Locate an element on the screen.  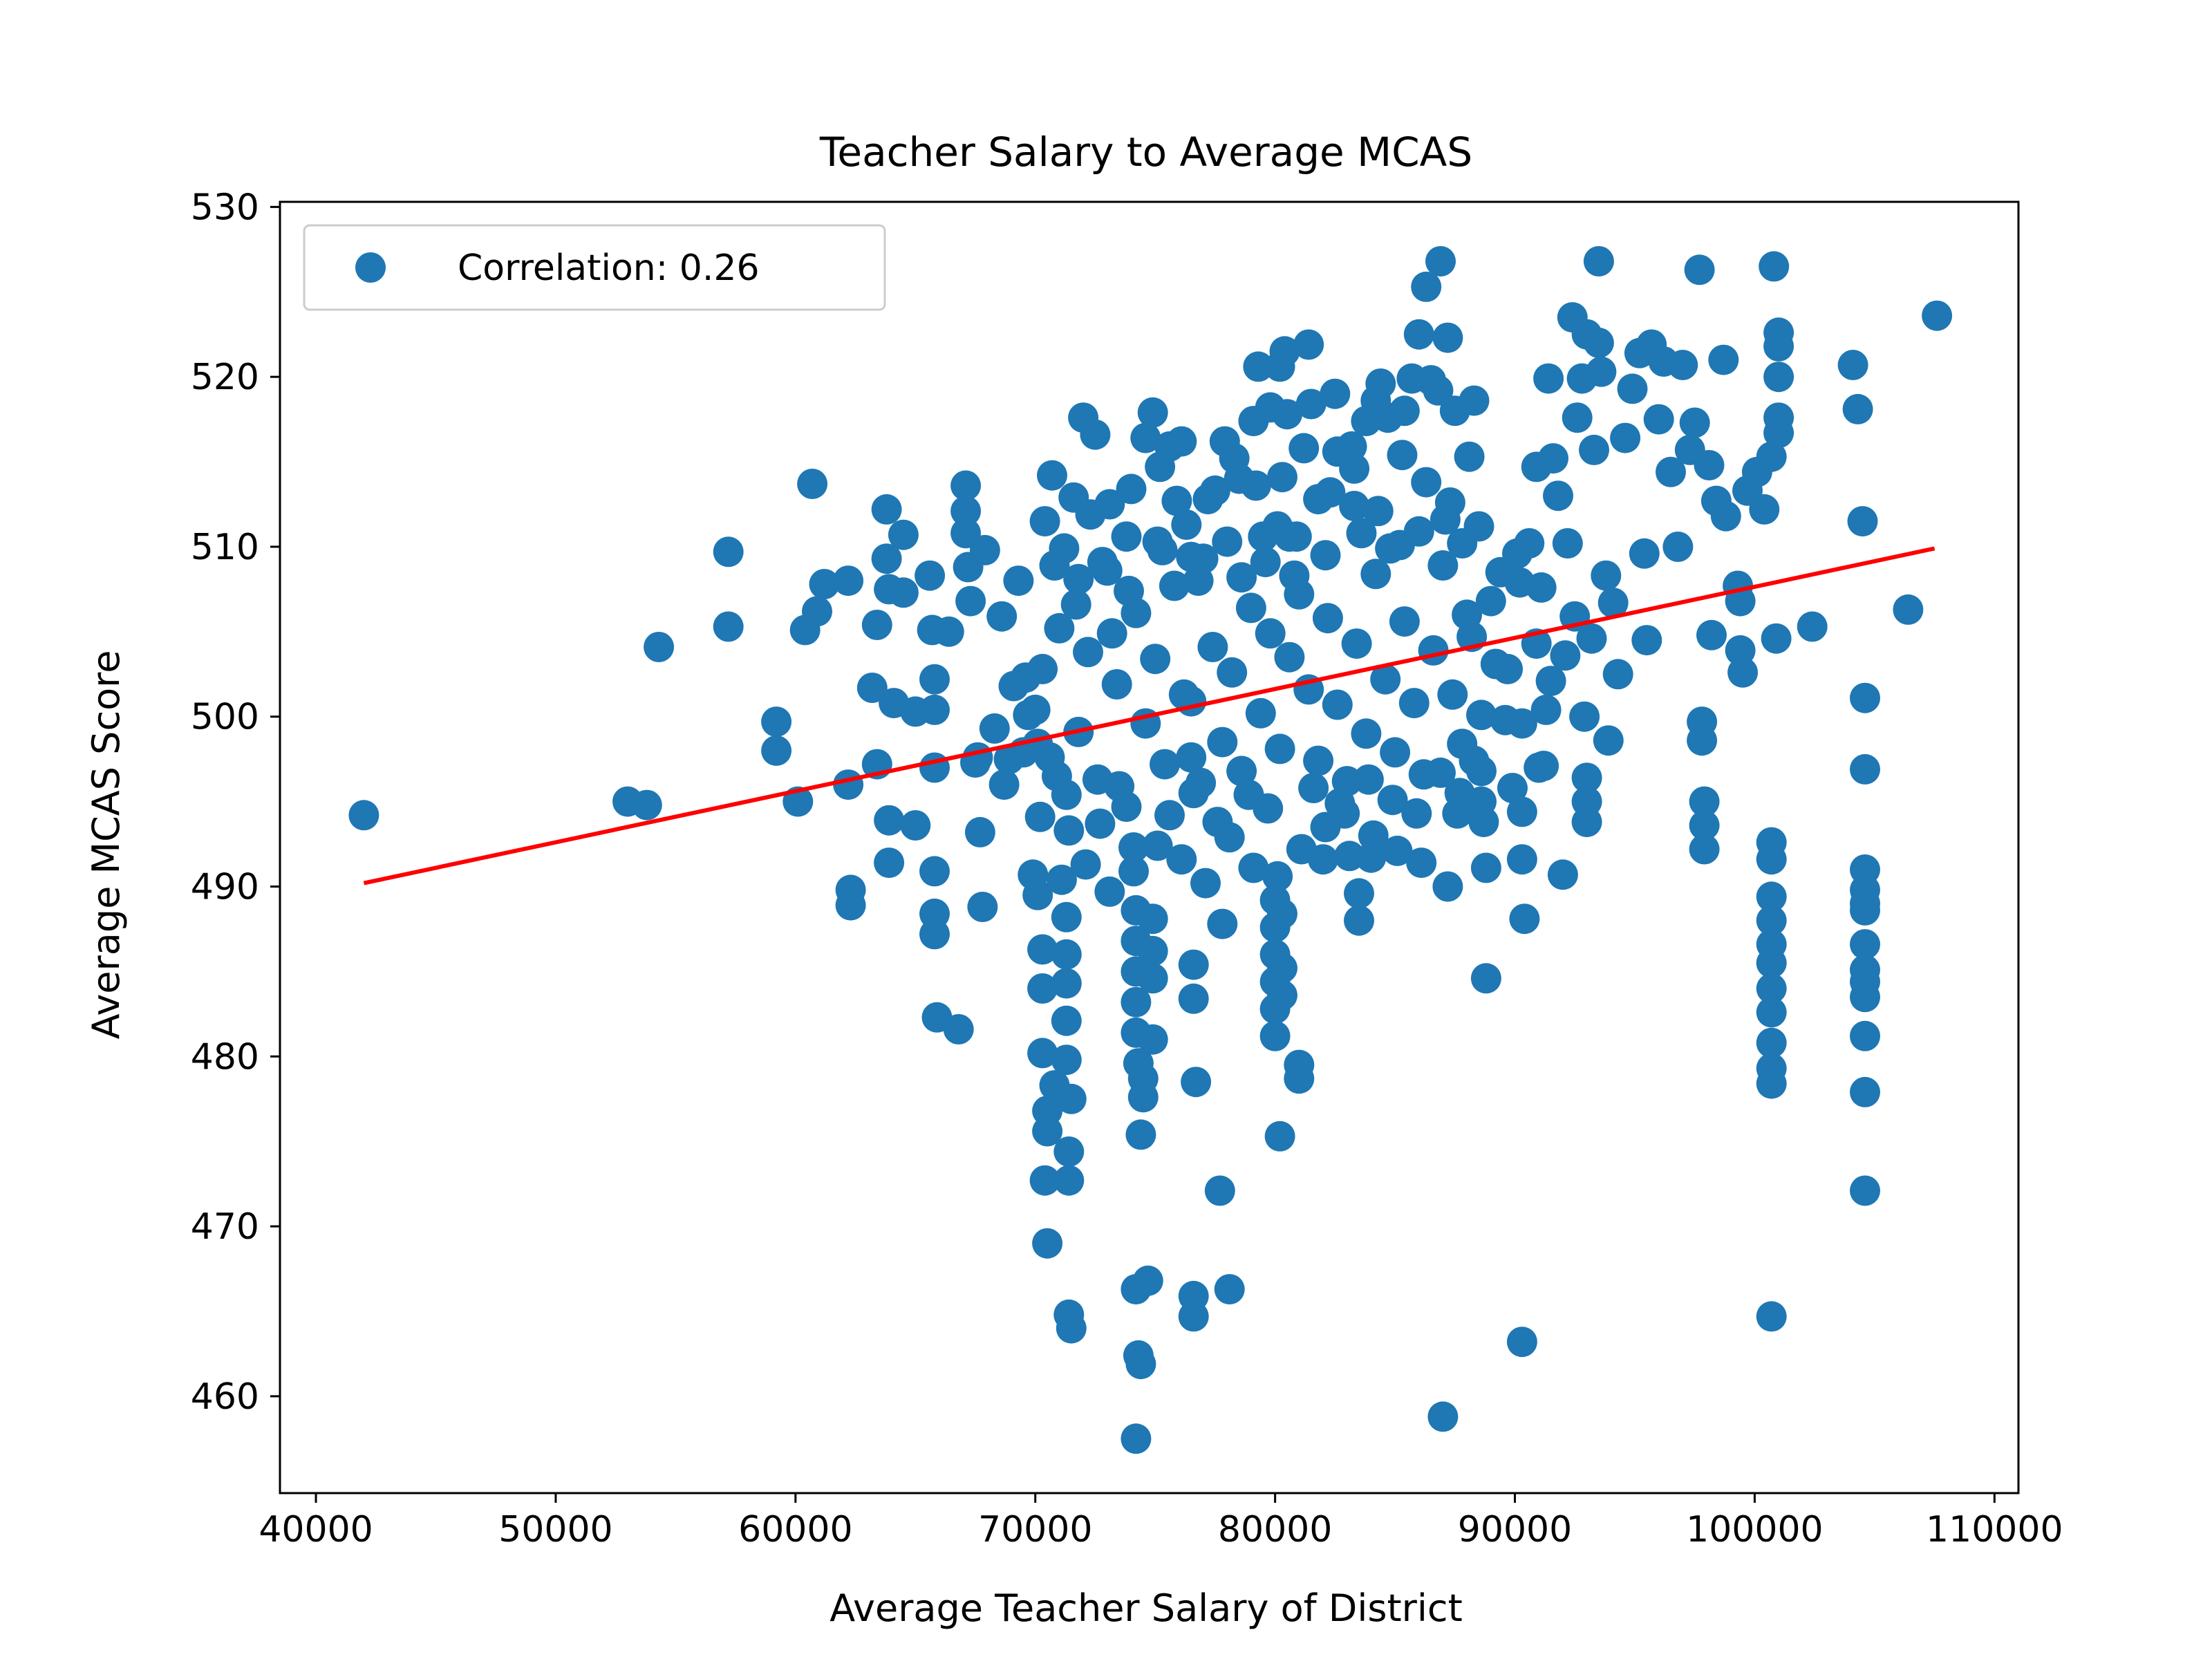
y-tick-label: 510 is located at coordinates (225, 547).